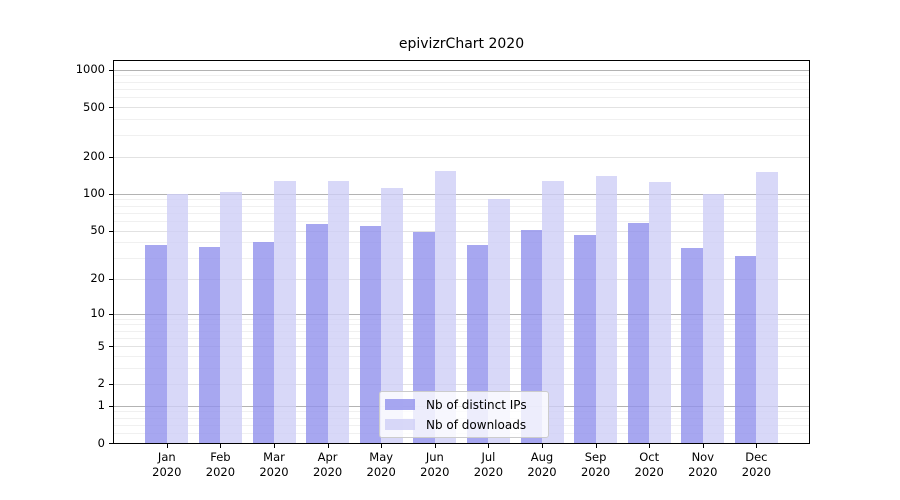 The image size is (900, 500). Describe the element at coordinates (553, 312) in the screenshot. I see `bar-downloads-aug` at that location.